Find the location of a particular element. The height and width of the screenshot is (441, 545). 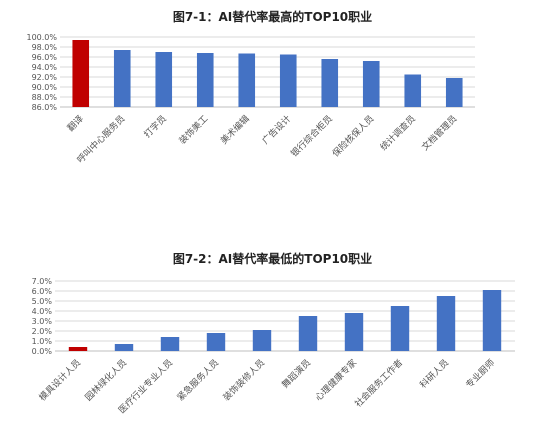

x-category-label: 社会服务工作者 is located at coordinates (378, 383).